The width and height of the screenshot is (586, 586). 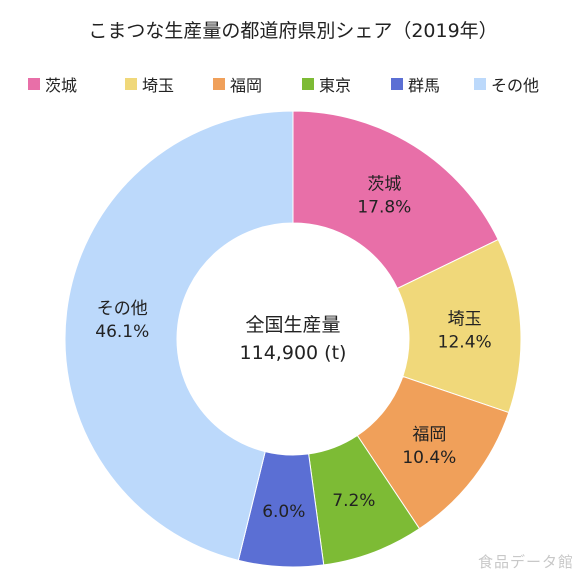 I want to click on legend-item-saitama: 埼玉, so click(x=149, y=84).